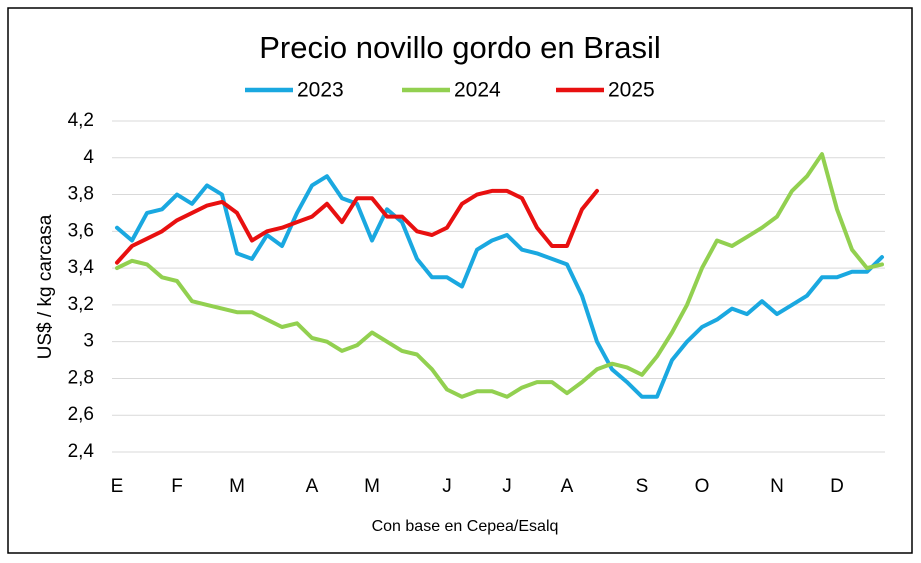 Image resolution: width=921 pixels, height=563 pixels. What do you see at coordinates (117, 486) in the screenshot?
I see `x-tick-label: E` at bounding box center [117, 486].